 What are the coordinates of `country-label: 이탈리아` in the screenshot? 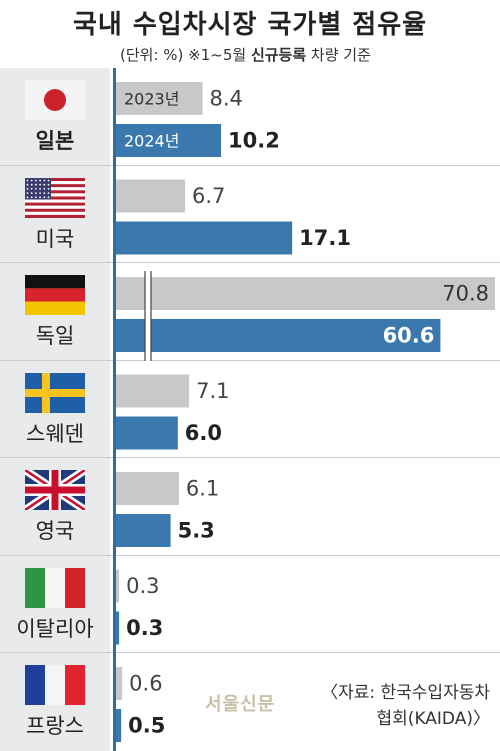 It's located at (55, 628).